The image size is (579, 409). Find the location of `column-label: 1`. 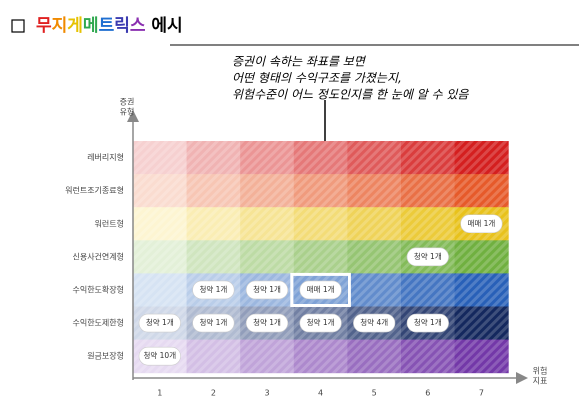

column-label: 1 is located at coordinates (159, 393).